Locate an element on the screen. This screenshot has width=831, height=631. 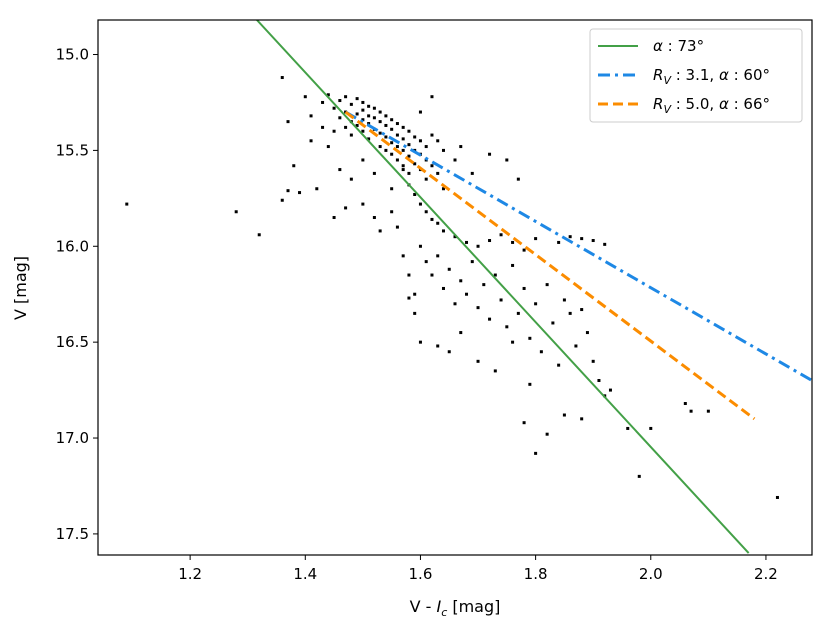
x-tick-label: 1.2 is located at coordinates (190, 574).